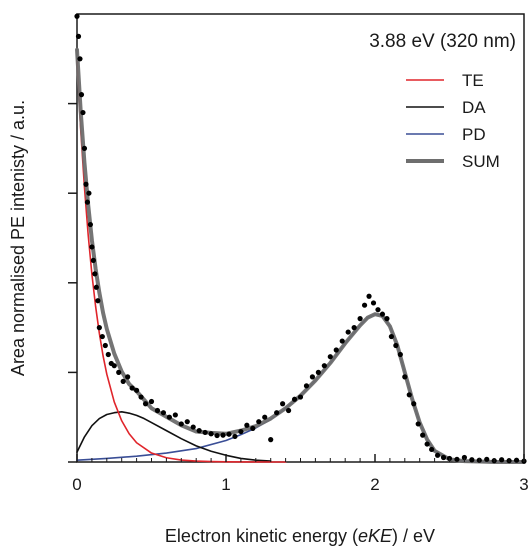 Image resolution: width=532 pixels, height=548 pixels. Describe the element at coordinates (442, 41) in the screenshot. I see `annotation: 3.88 eV (320 nm)` at that location.